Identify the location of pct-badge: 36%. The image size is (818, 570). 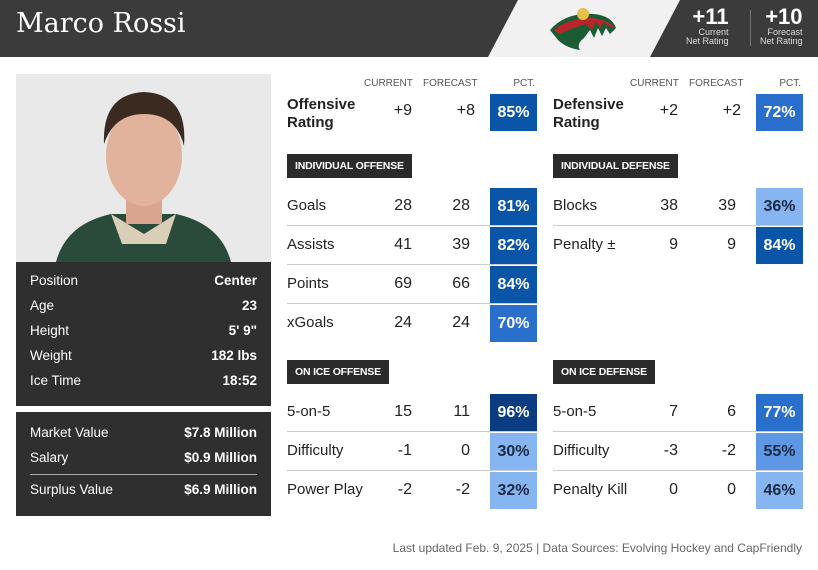
(779, 206).